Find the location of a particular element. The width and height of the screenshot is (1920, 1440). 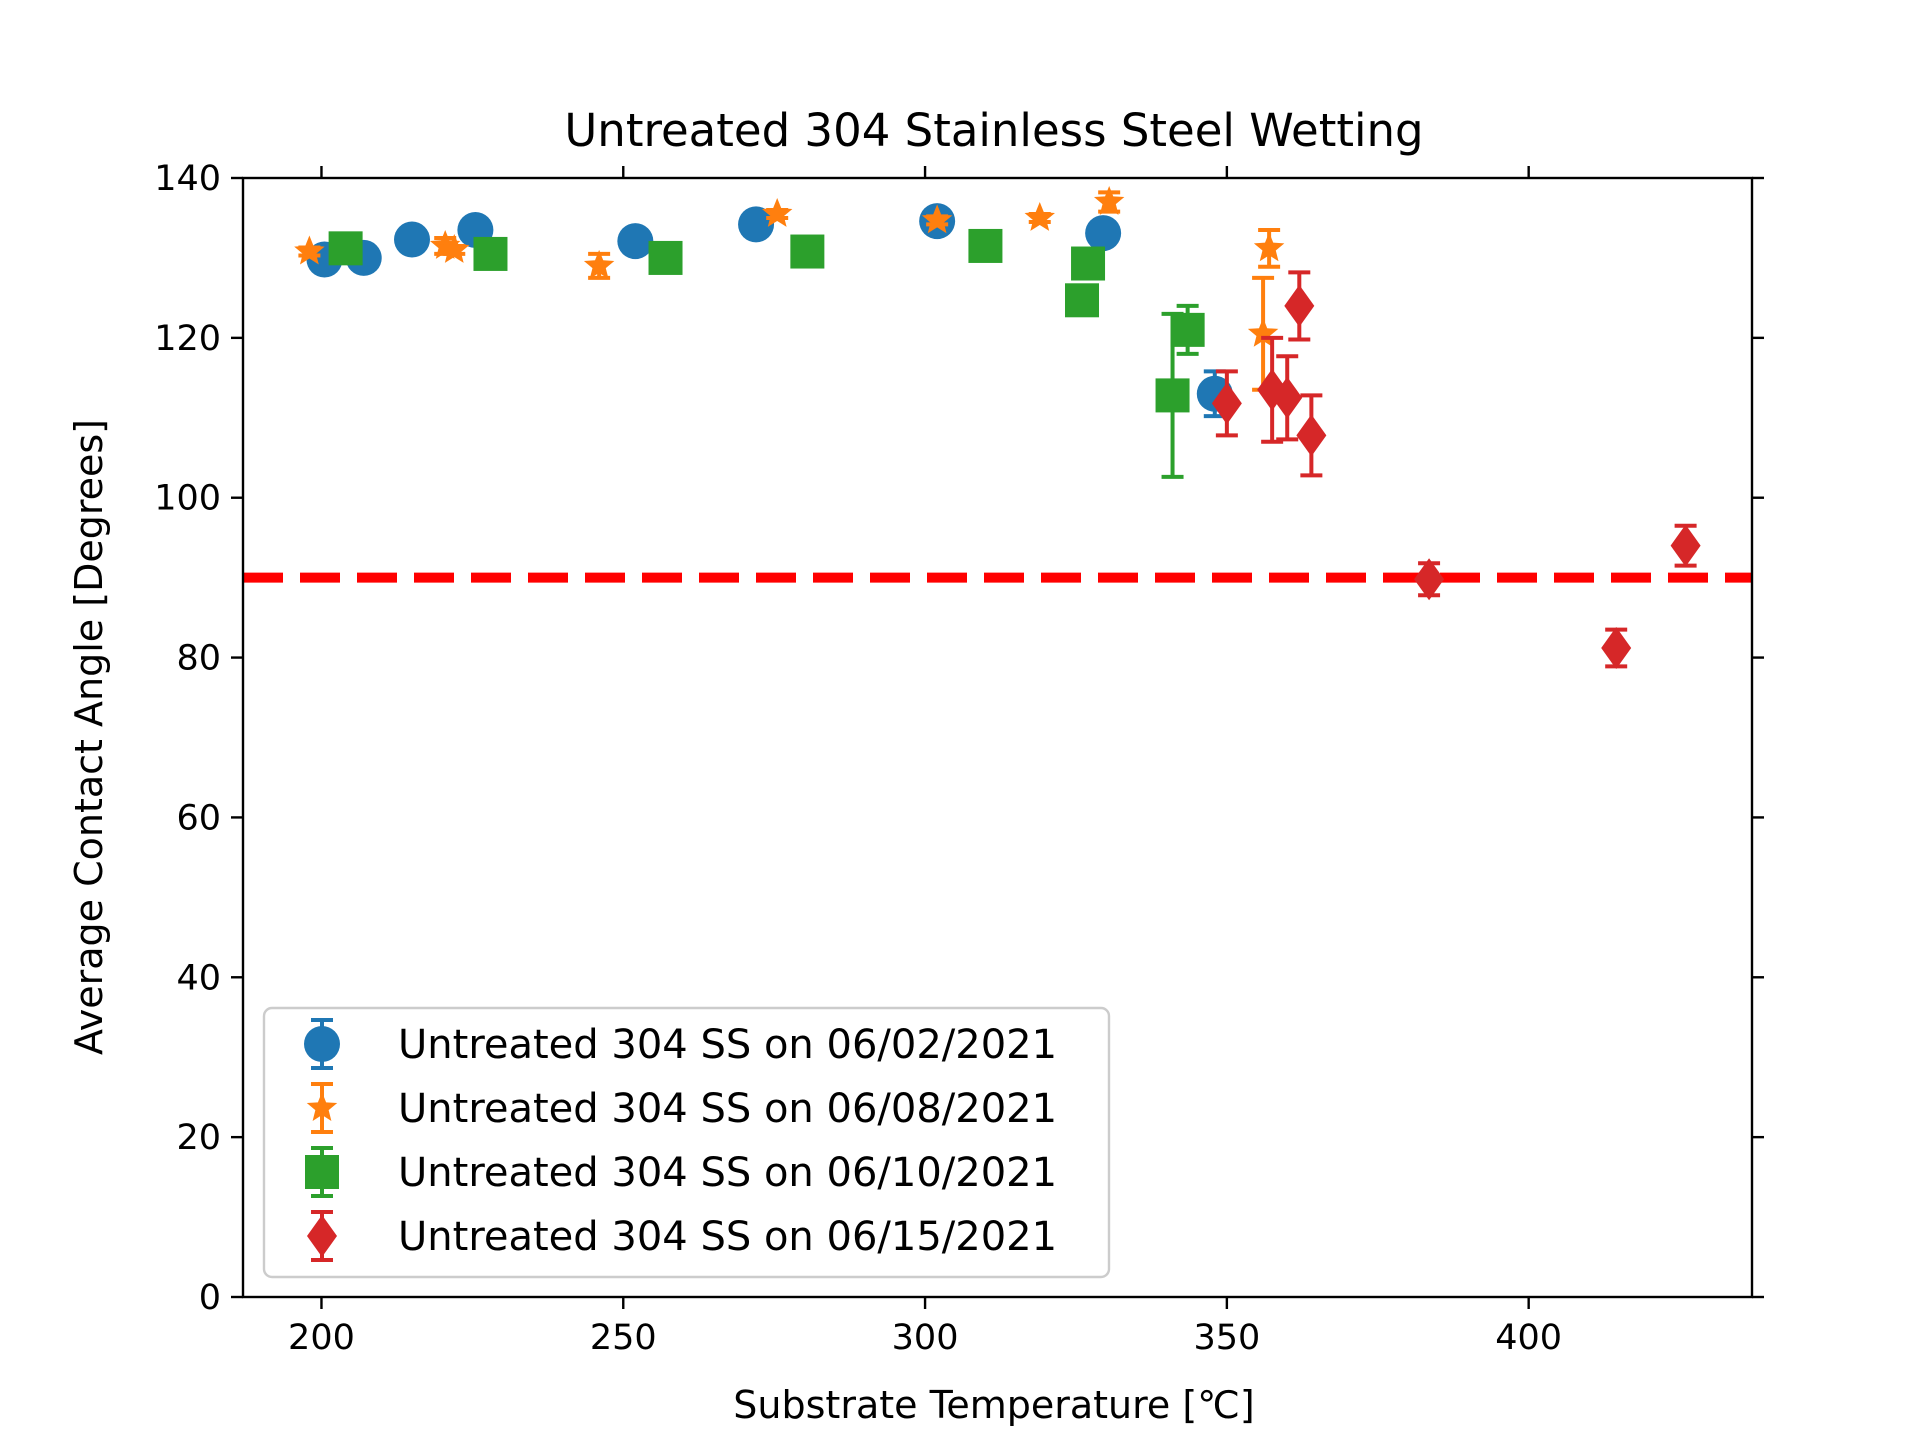

legend-label: Untreated 304 SS on 06/15/2021 is located at coordinates (727, 1237).